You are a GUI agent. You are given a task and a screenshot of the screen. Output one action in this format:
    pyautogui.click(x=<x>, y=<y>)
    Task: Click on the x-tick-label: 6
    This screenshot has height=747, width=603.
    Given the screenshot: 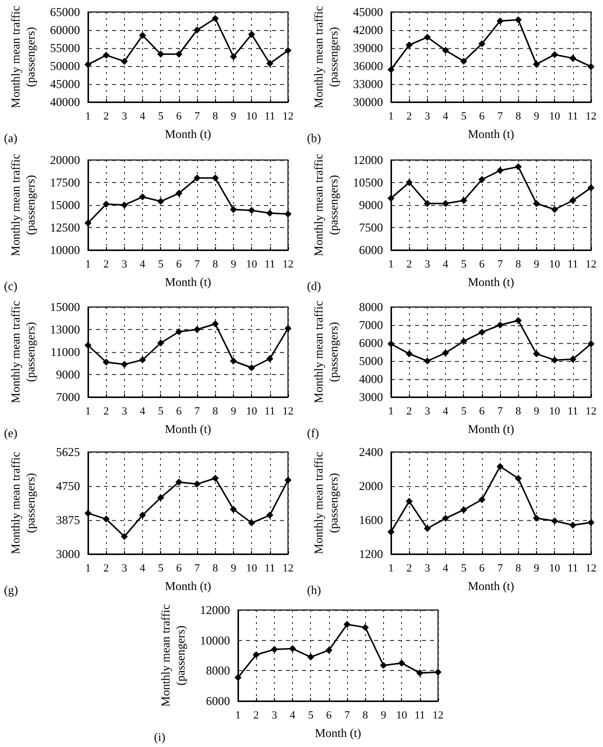 What is the action you would take?
    pyautogui.click(x=482, y=568)
    